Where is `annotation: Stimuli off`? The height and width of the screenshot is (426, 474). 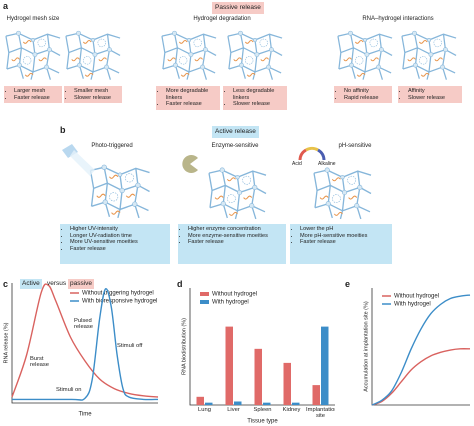
annotation: Stimuli off is located at coordinates (130, 346).